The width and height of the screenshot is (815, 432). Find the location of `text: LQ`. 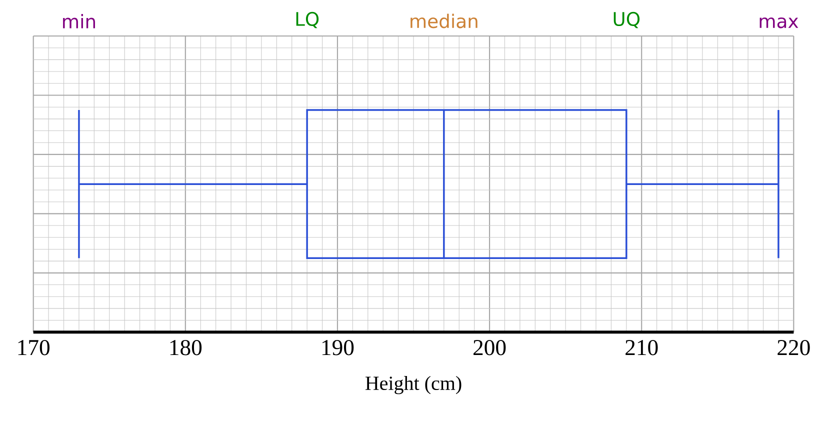

text: LQ is located at coordinates (307, 20).